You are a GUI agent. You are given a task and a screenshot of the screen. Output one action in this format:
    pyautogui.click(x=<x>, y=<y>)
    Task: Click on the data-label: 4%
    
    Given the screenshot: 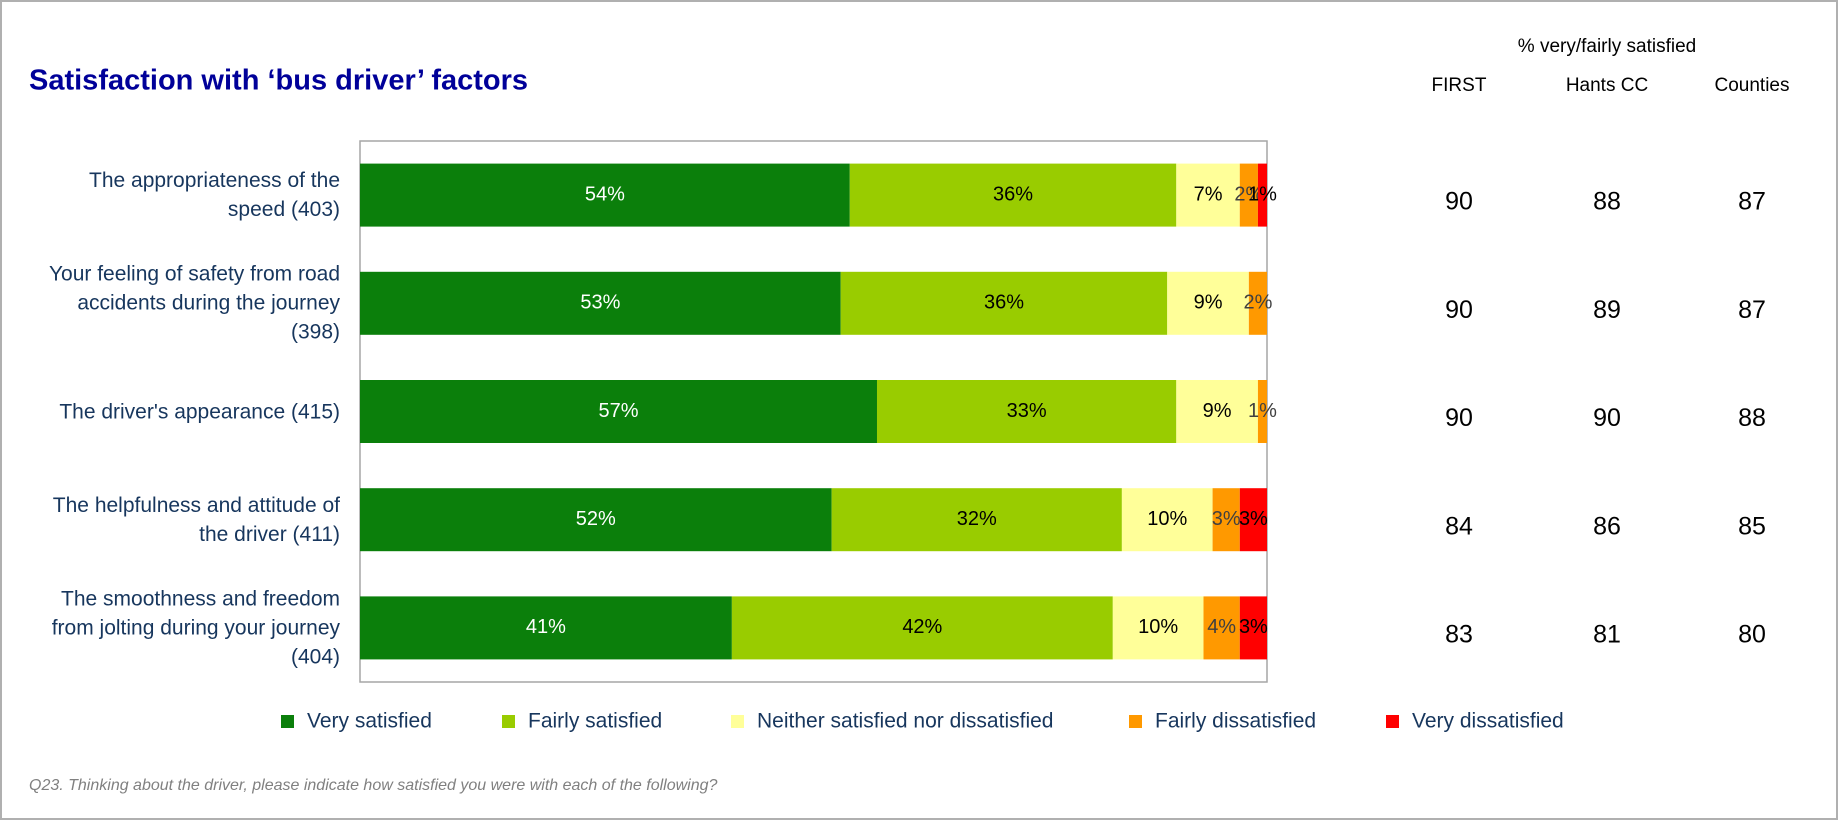 What is the action you would take?
    pyautogui.click(x=1221, y=627)
    